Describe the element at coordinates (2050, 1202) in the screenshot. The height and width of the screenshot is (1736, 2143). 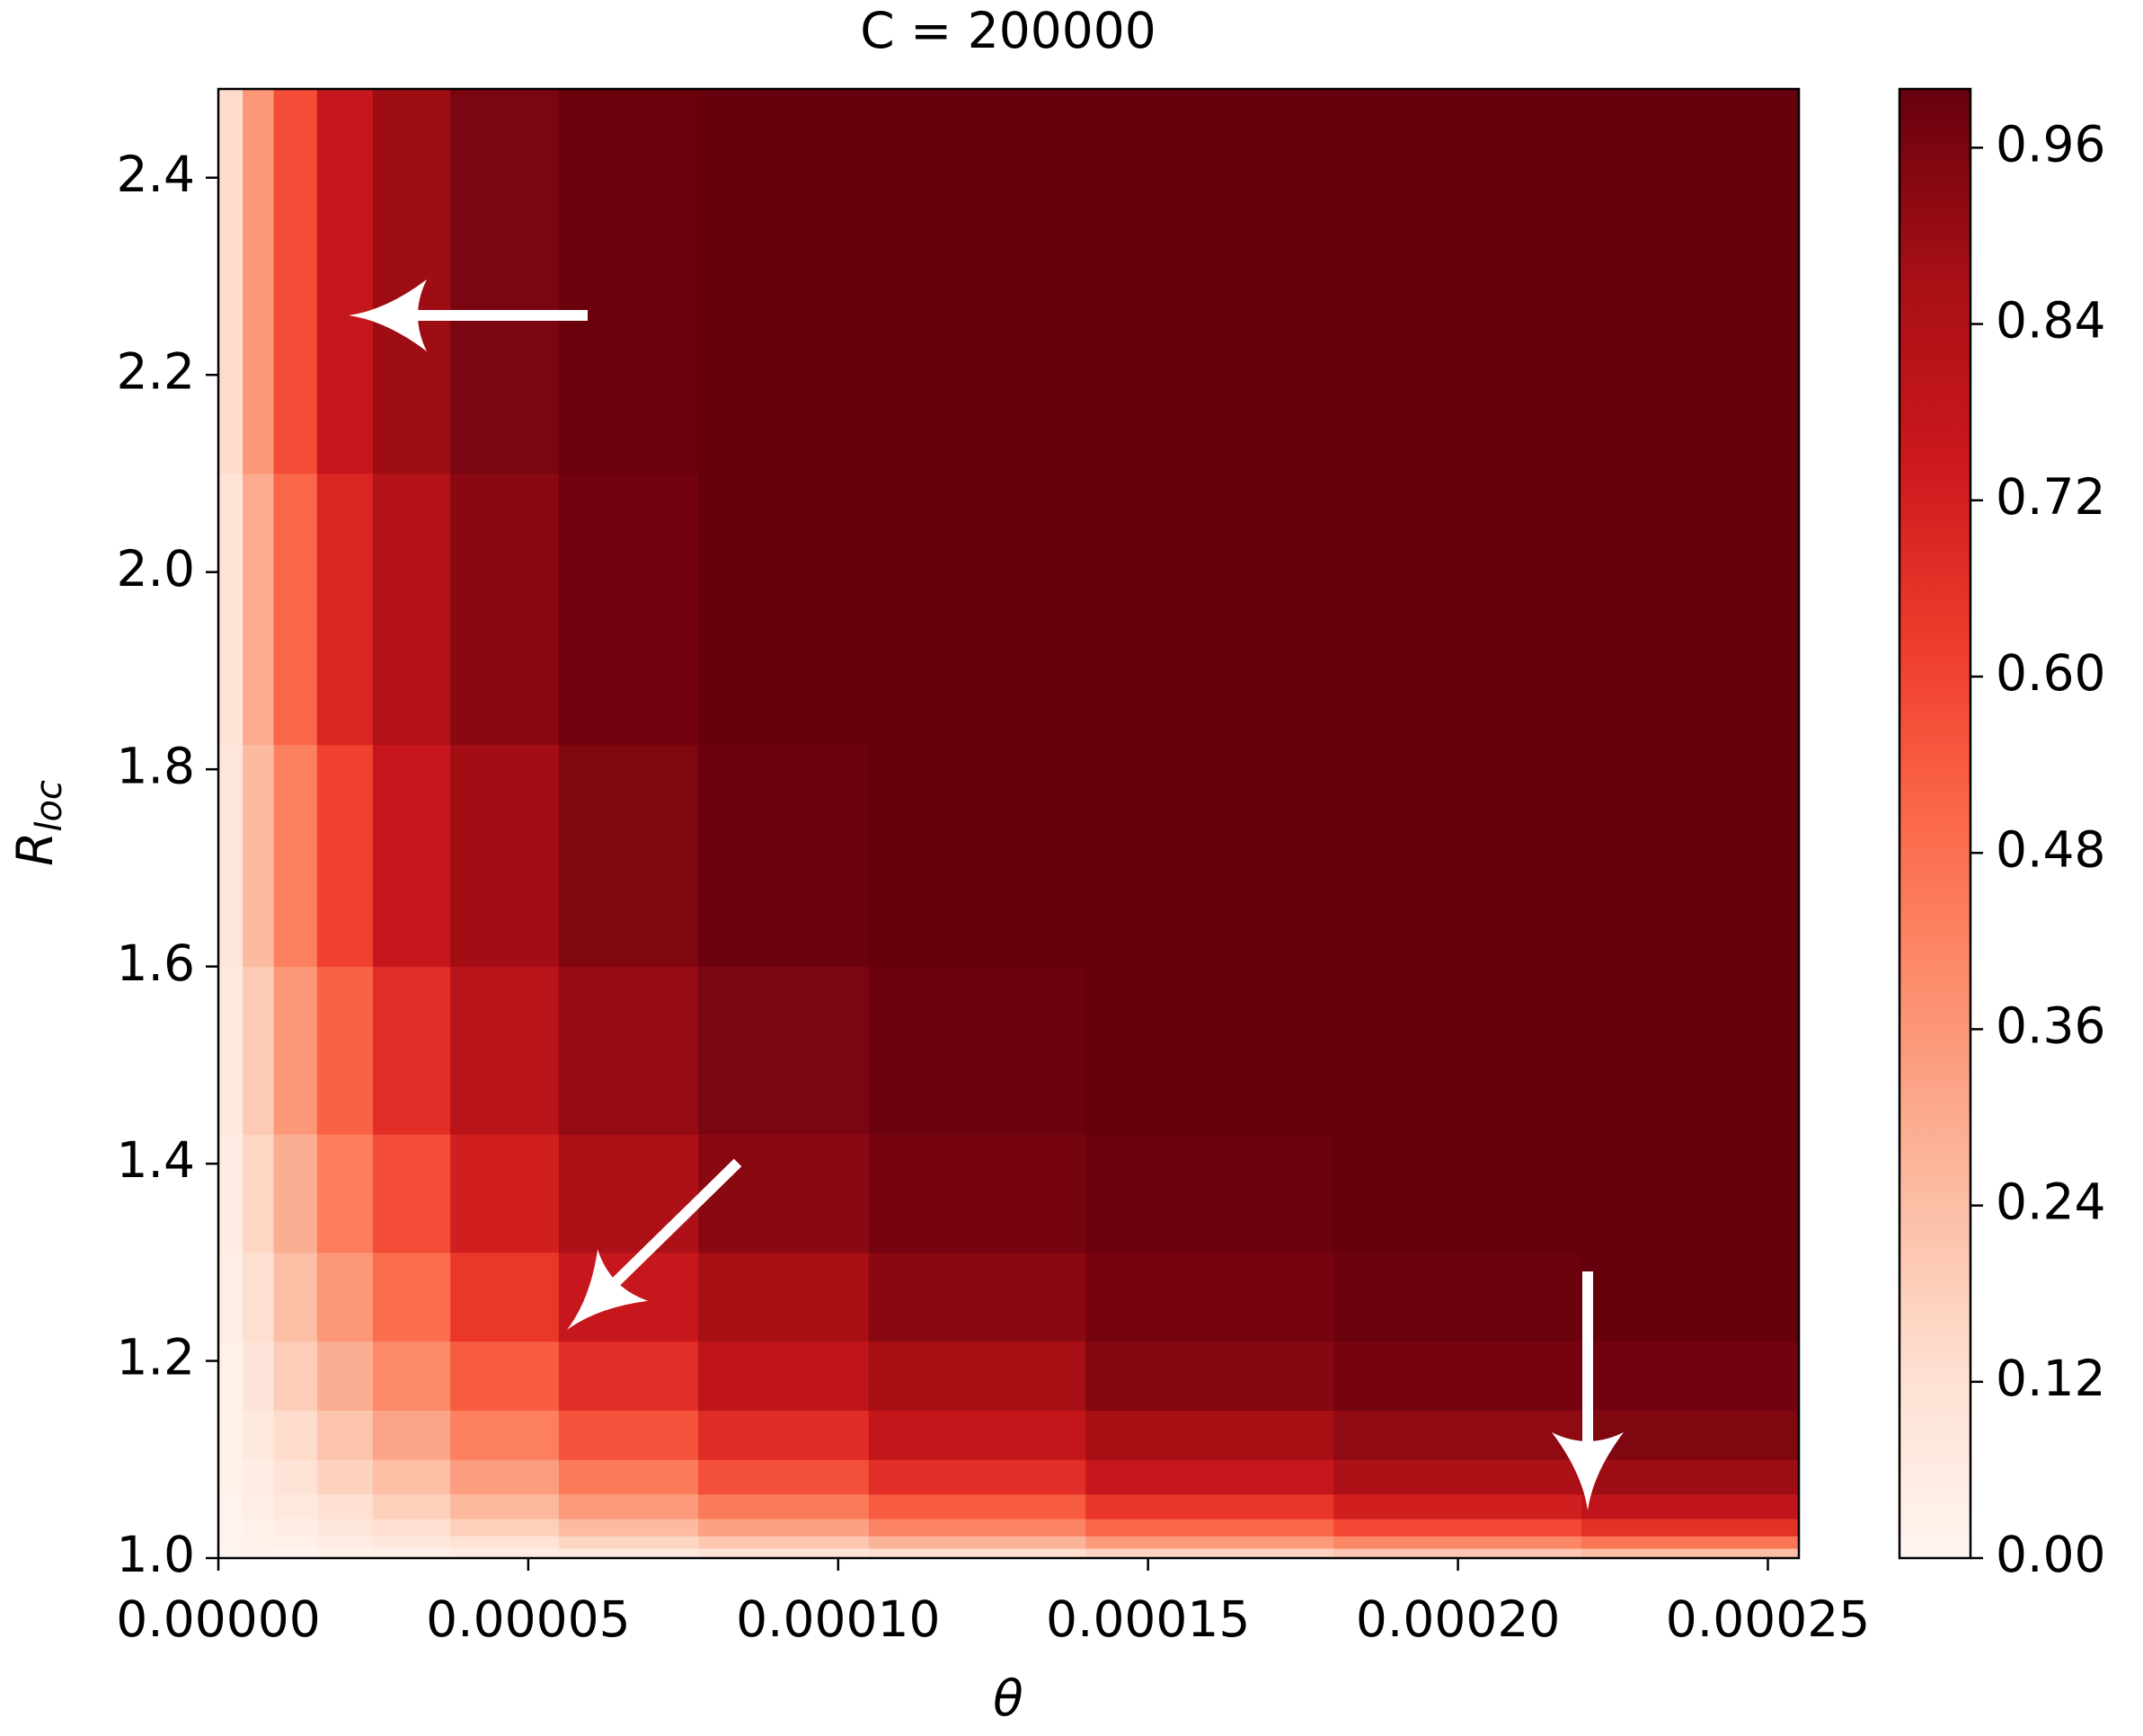
I see `colorbar-tick-label: 0.24` at that location.